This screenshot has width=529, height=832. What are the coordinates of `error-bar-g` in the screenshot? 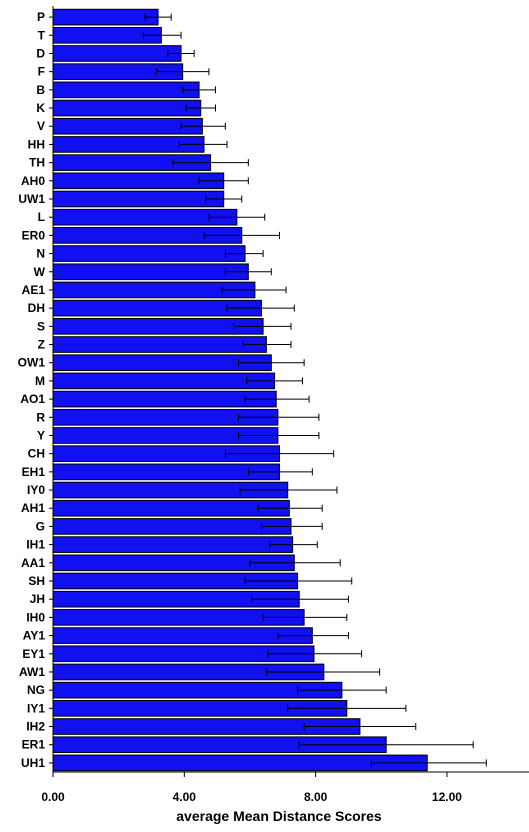 It's located at (291, 526).